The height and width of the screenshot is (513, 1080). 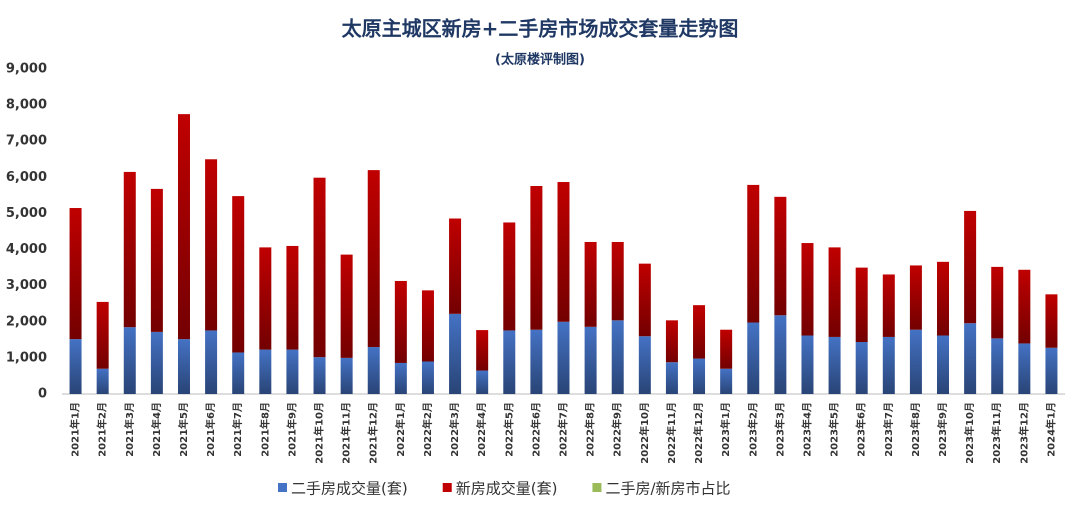 What do you see at coordinates (597, 487) in the screenshot?
I see `legend-swatch` at bounding box center [597, 487].